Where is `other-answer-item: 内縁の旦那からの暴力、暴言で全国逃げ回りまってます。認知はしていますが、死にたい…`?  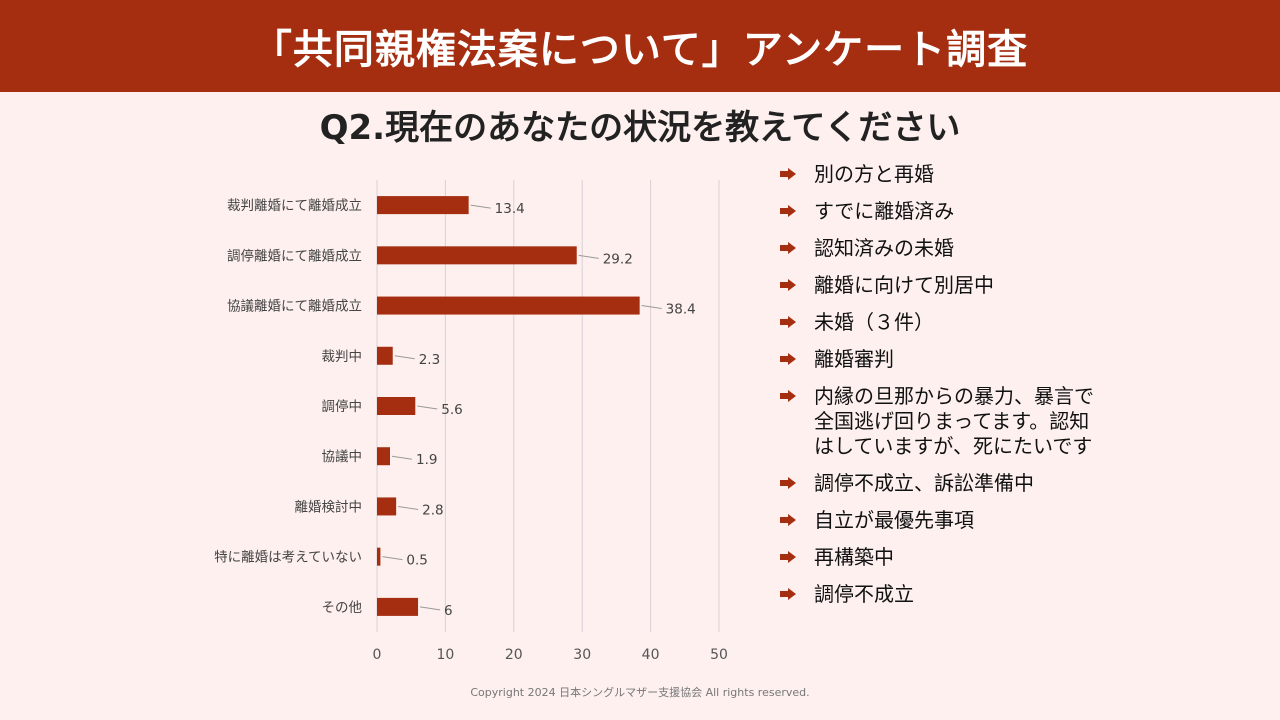
other-answer-item: 内縁の旦那からの暴力、暴言で全国逃げ回りまってます。認知はしていますが、死にたい… is located at coordinates (941, 421).